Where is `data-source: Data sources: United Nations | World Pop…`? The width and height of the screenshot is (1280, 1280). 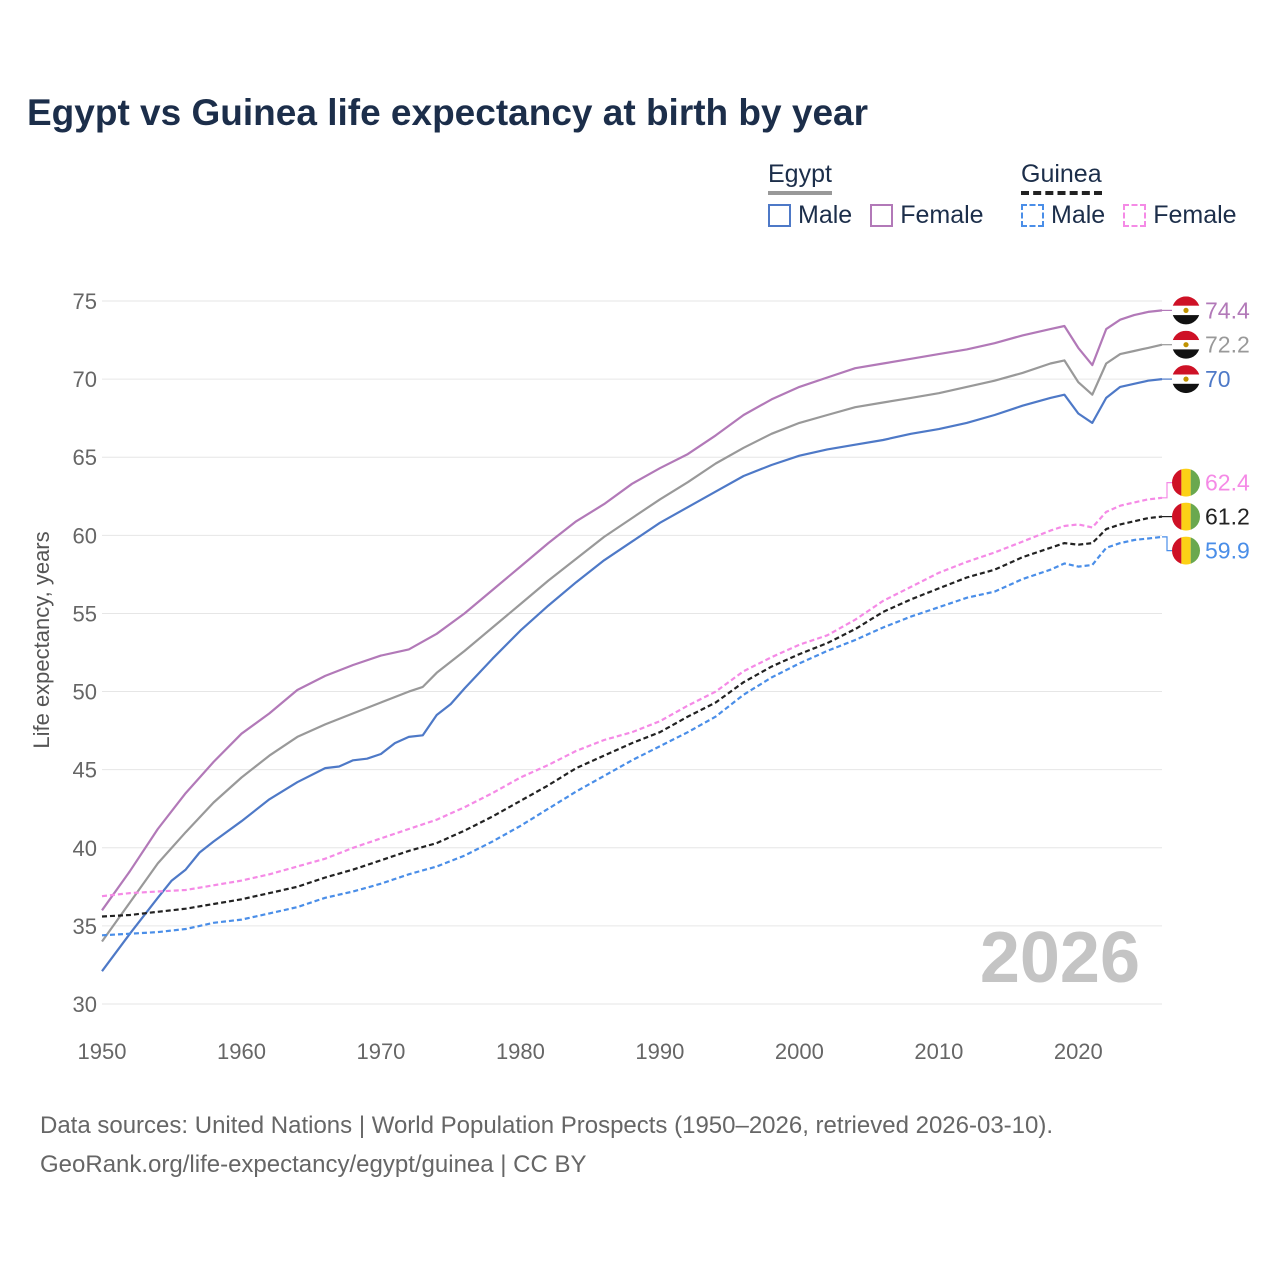 data-source: Data sources: United Nations | World Pop… is located at coordinates (546, 1145).